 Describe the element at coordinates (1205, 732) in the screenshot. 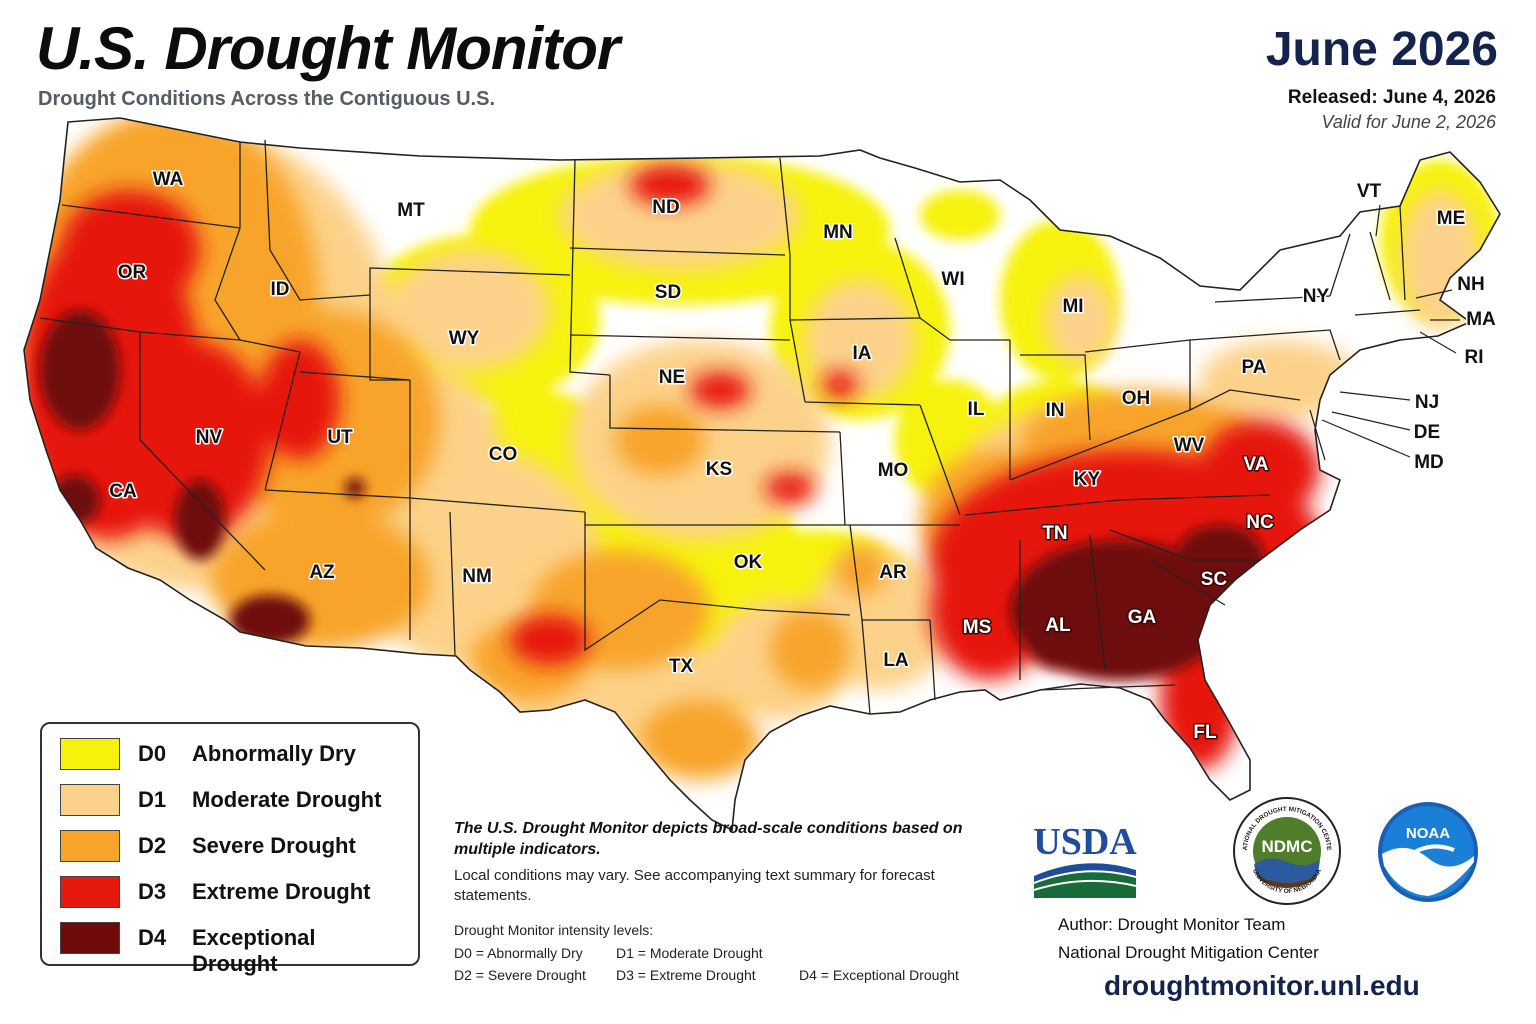

I see `state-label-fl: FL` at that location.